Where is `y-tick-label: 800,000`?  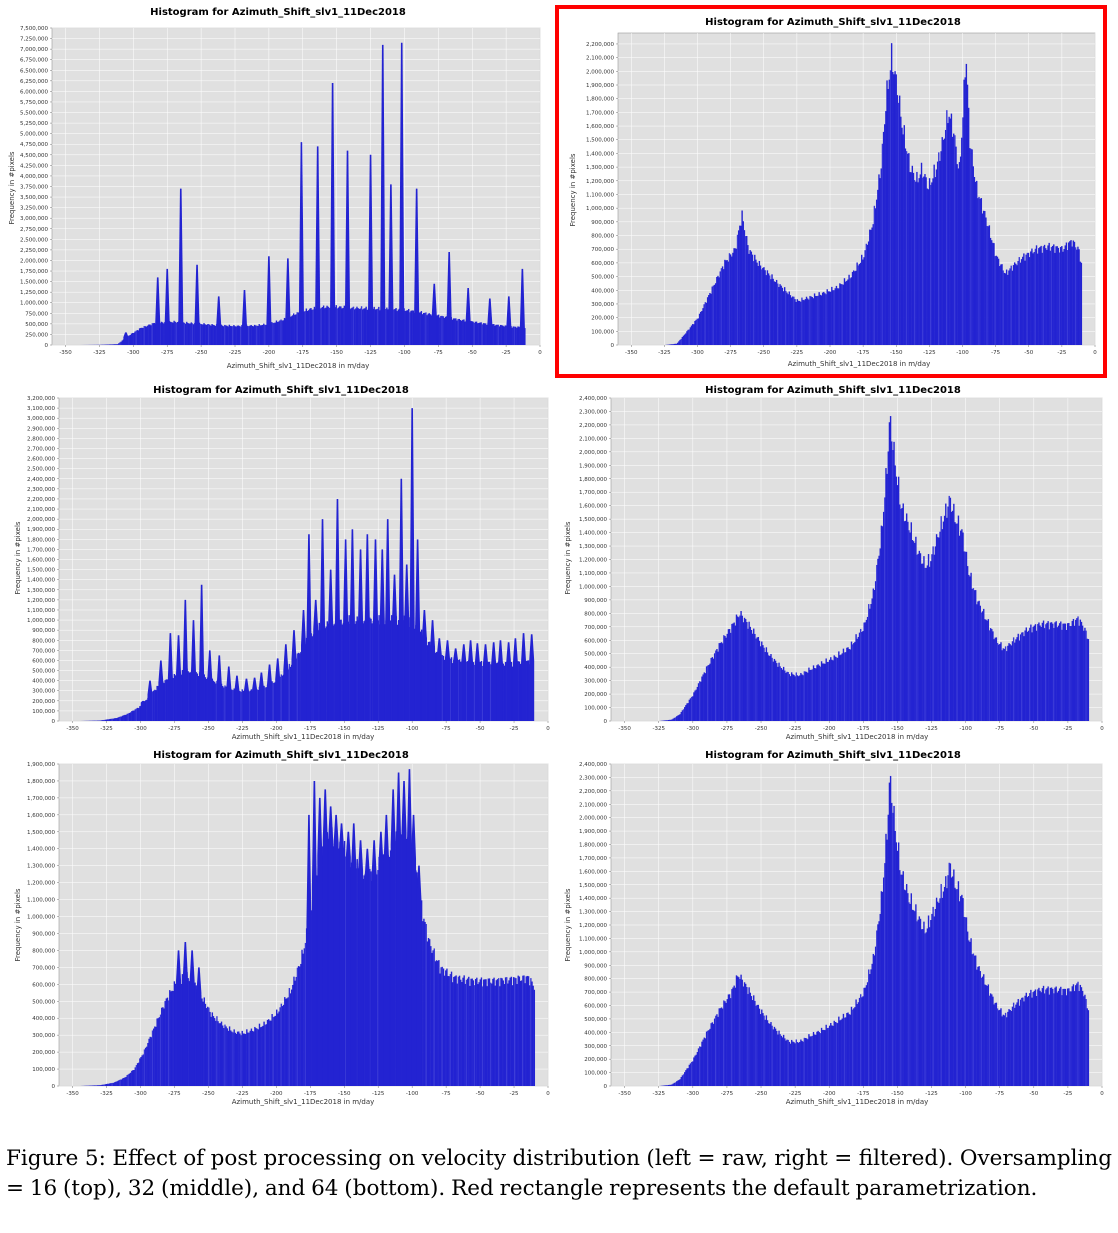 y-tick-label: 800,000 is located at coordinates (43, 951).